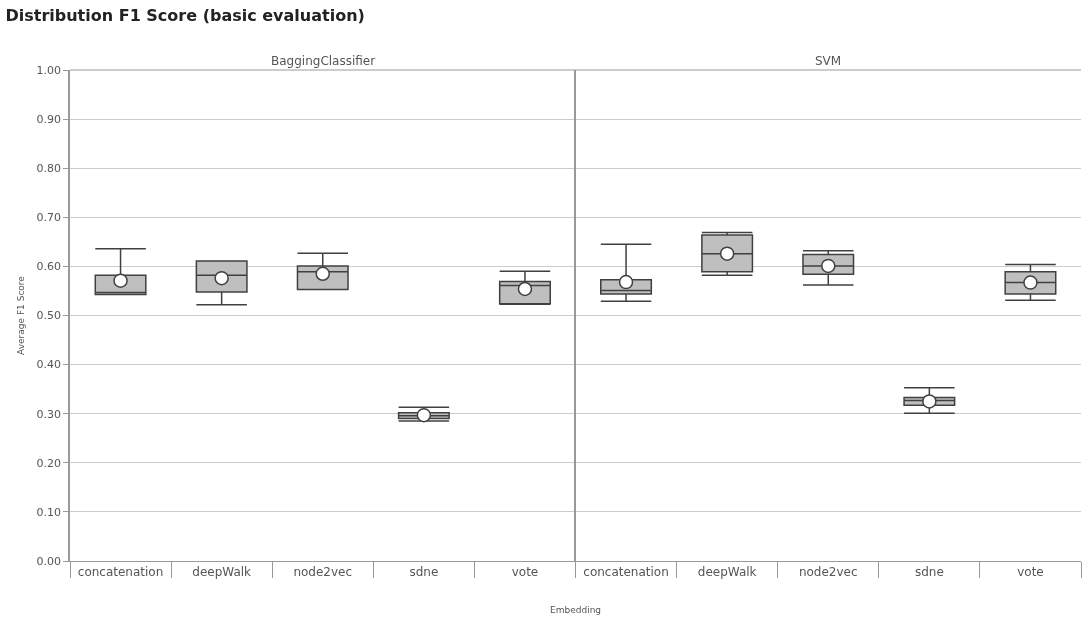  I want to click on x-axis-title: Embedding, so click(576, 610).